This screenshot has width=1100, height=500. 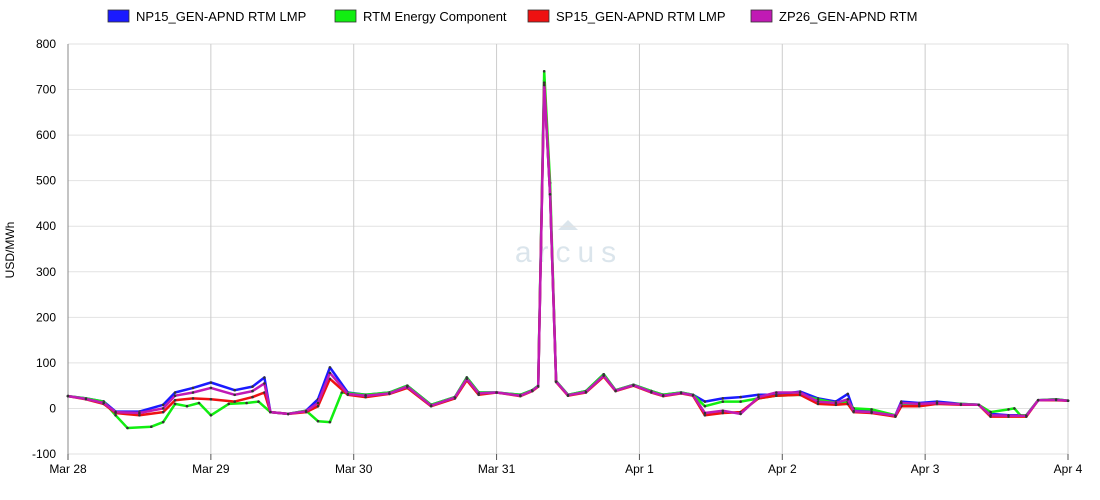 I want to click on y-tick-label: 700, so click(x=46, y=90).